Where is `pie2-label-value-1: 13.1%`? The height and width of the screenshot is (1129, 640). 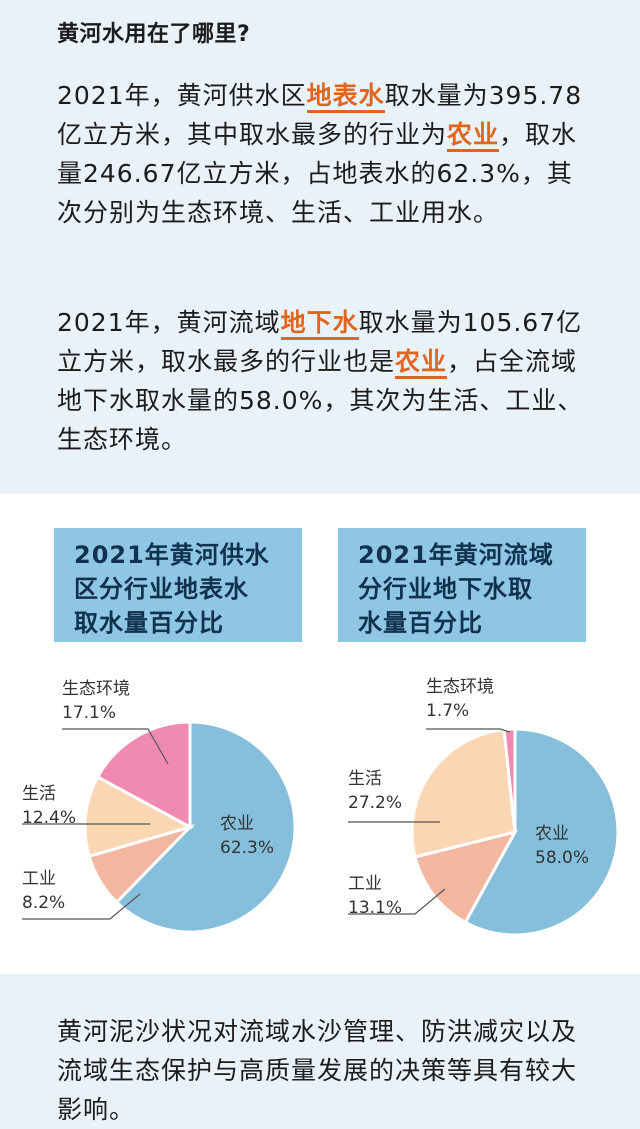
pie2-label-value-1: 13.1% is located at coordinates (375, 908).